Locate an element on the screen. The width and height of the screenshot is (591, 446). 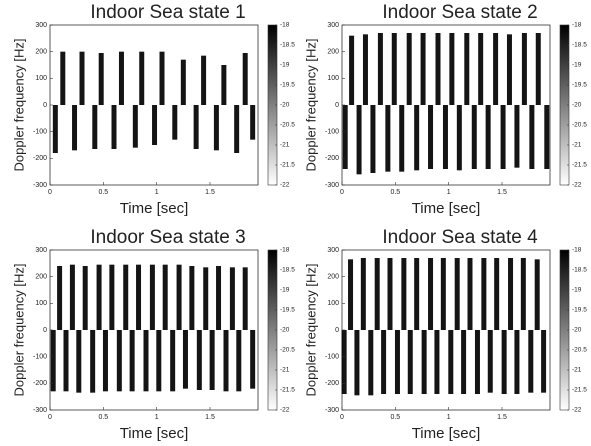
colorbar-tick-label: -18 is located at coordinates (285, 250).